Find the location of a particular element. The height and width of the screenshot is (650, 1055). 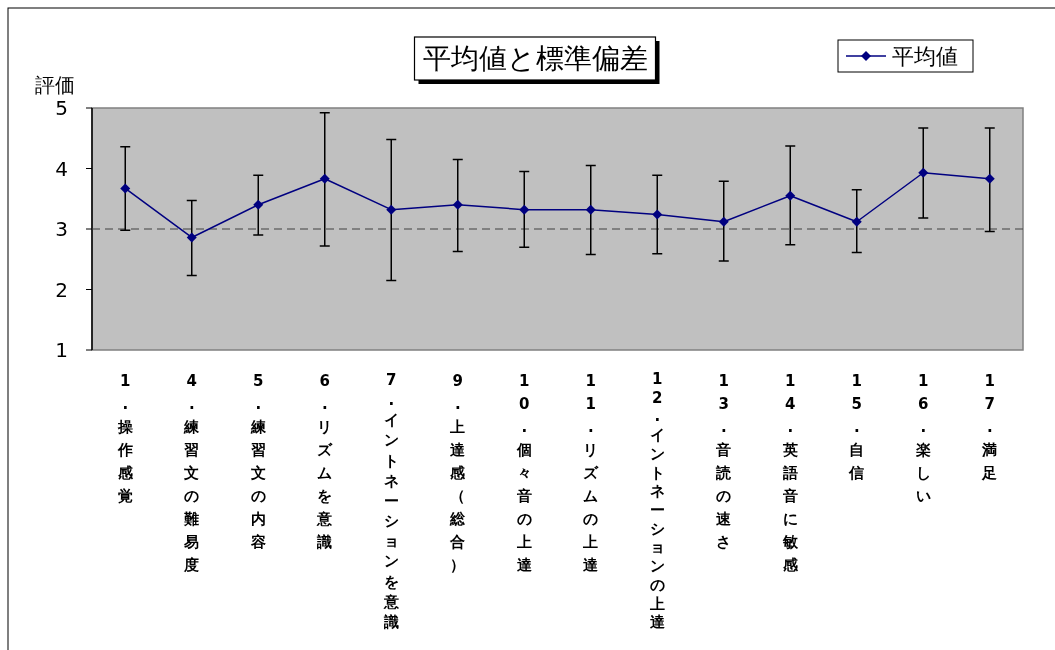

y-tick-label: 2 is located at coordinates (61, 289).